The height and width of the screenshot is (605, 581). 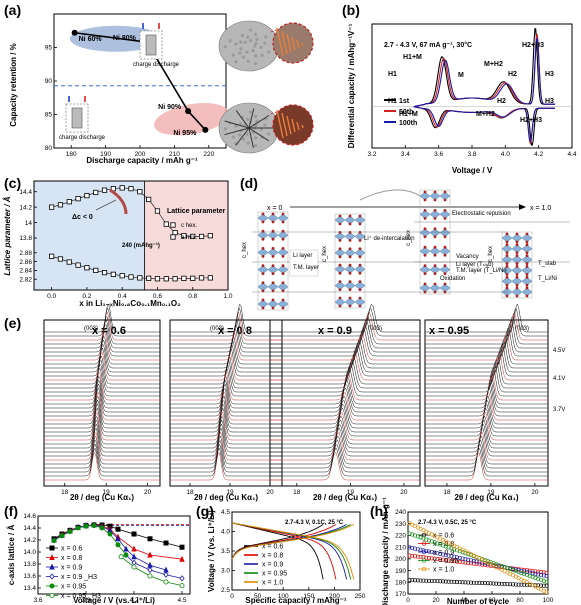 What do you see at coordinates (452, 279) in the screenshot?
I see `label-oxidation-d: Oxidation` at bounding box center [452, 279].